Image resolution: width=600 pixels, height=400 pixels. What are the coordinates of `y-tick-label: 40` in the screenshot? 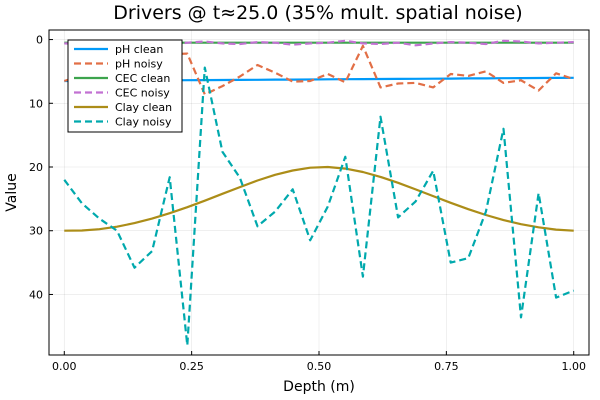 It's located at (36, 294).